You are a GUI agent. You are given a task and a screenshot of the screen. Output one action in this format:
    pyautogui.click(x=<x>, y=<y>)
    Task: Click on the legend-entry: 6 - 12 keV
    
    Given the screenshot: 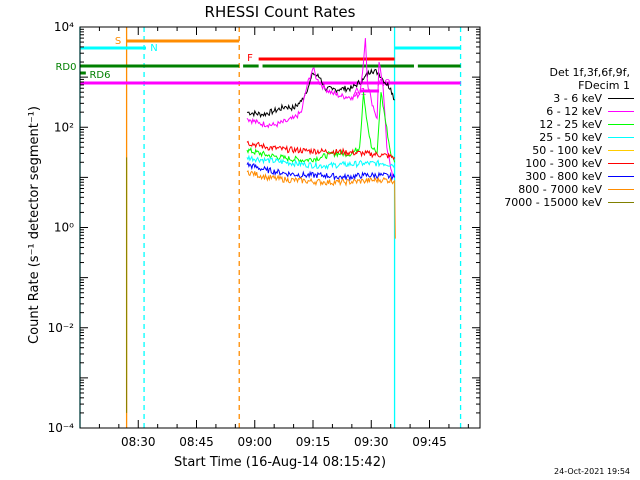 What is the action you would take?
    pyautogui.click(x=559, y=111)
    